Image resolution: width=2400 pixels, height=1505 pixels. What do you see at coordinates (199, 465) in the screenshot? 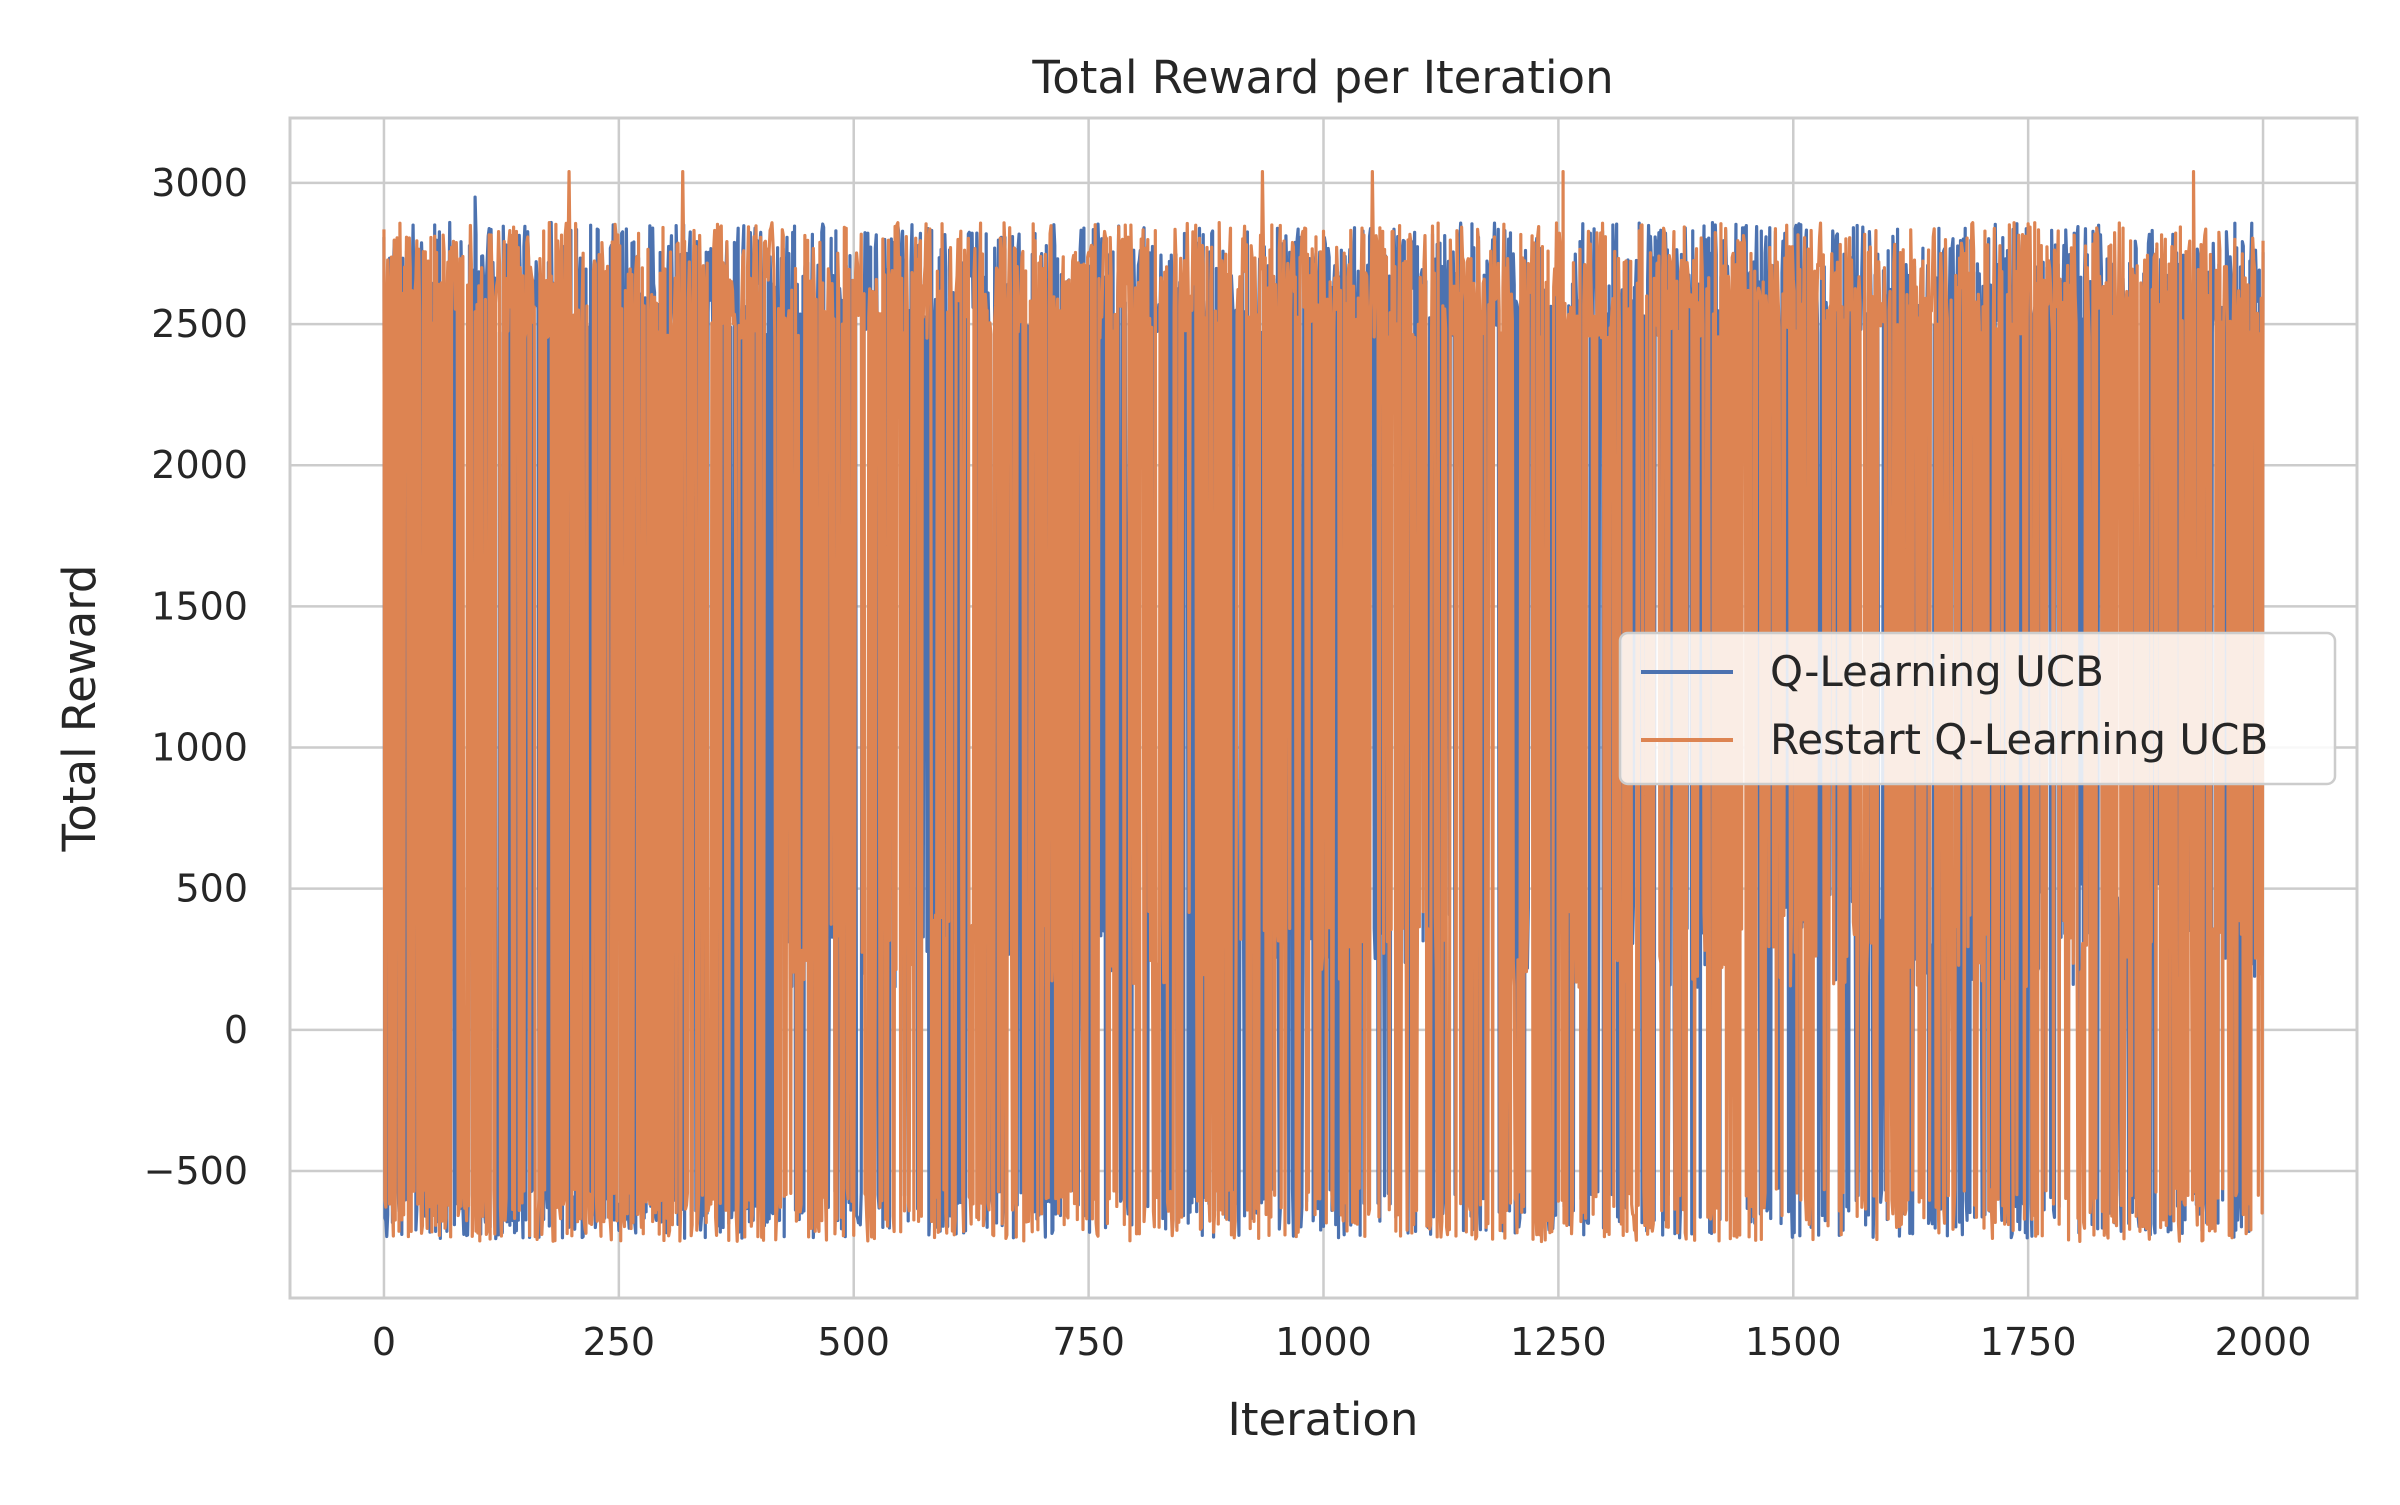
I see `y-tick-label: 2000` at bounding box center [199, 465].